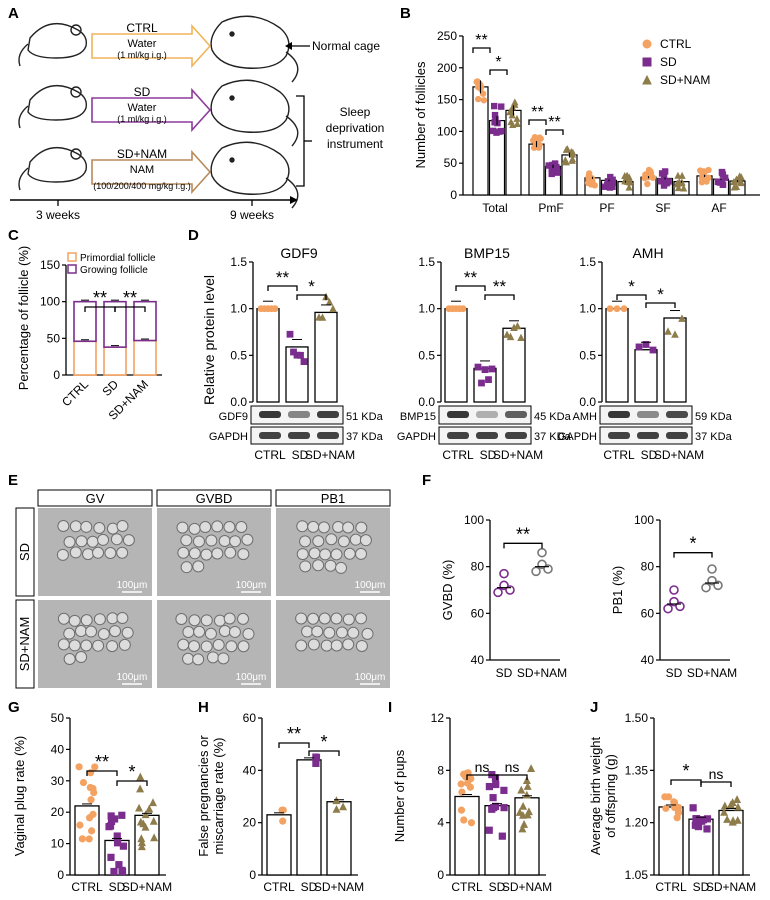 The image size is (770, 900). What do you see at coordinates (252, 215) in the screenshot?
I see `time-end: 9 weeks` at bounding box center [252, 215].